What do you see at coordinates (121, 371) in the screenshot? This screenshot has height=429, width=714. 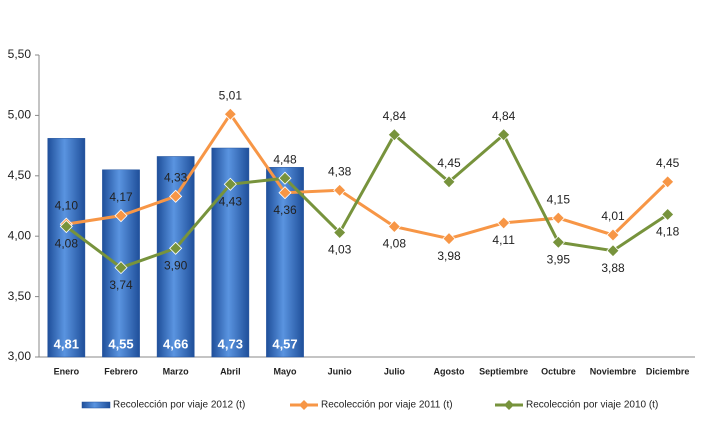 I see `x-tick-label: Febrero` at bounding box center [121, 371].